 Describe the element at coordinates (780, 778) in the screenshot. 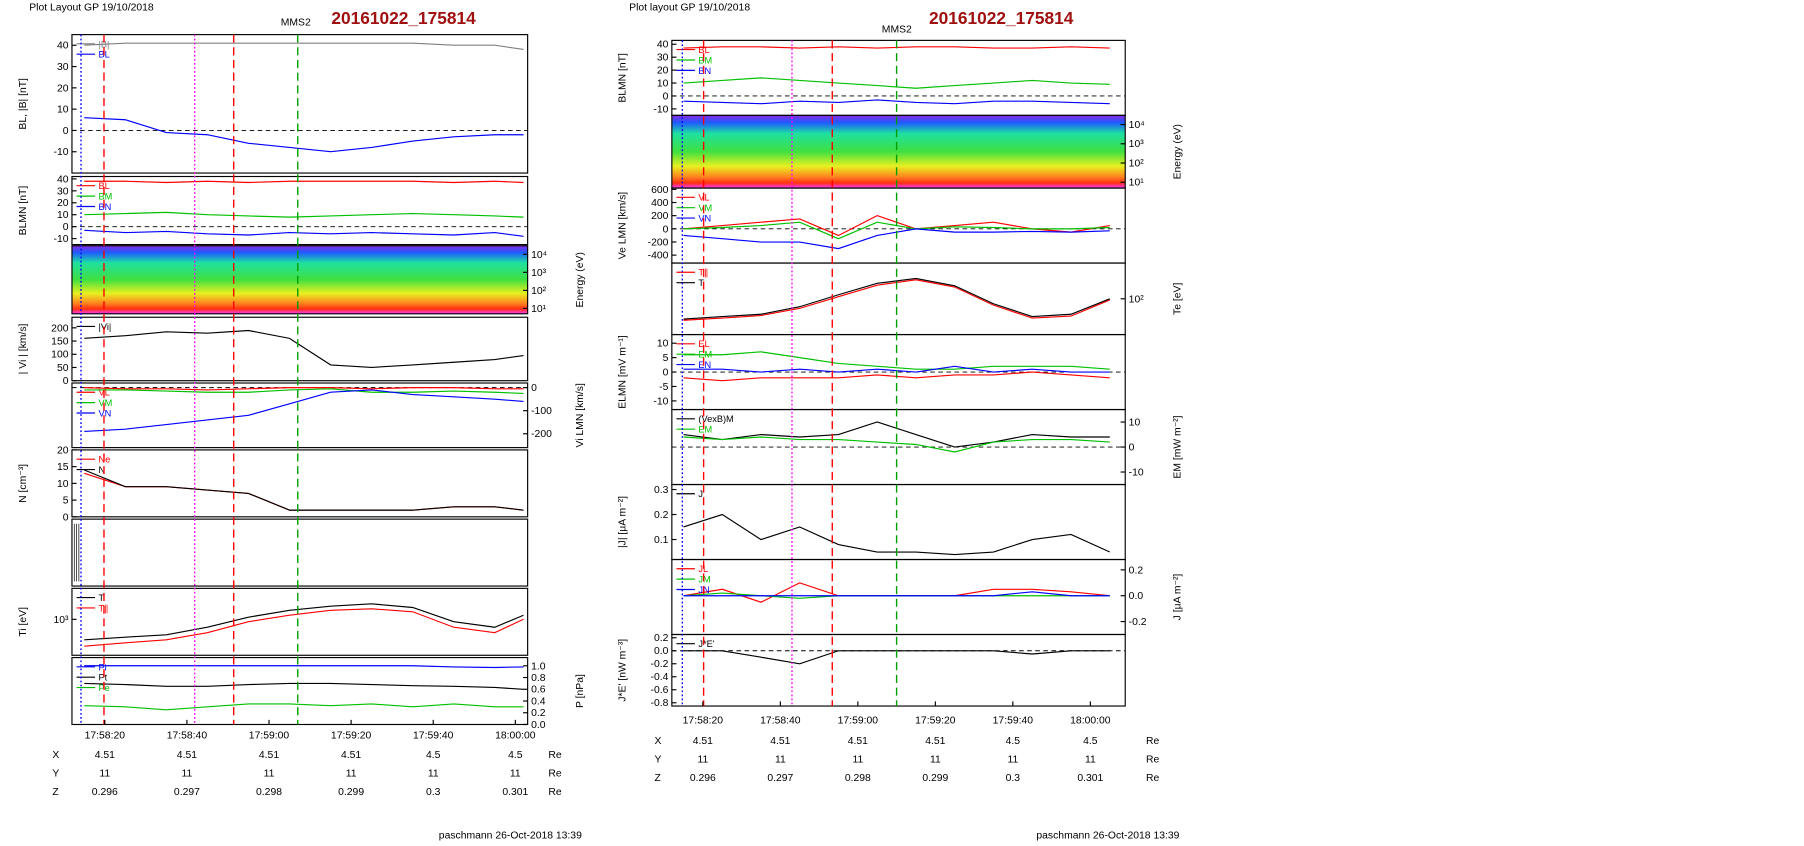

I see `table-cell: 0.297` at that location.